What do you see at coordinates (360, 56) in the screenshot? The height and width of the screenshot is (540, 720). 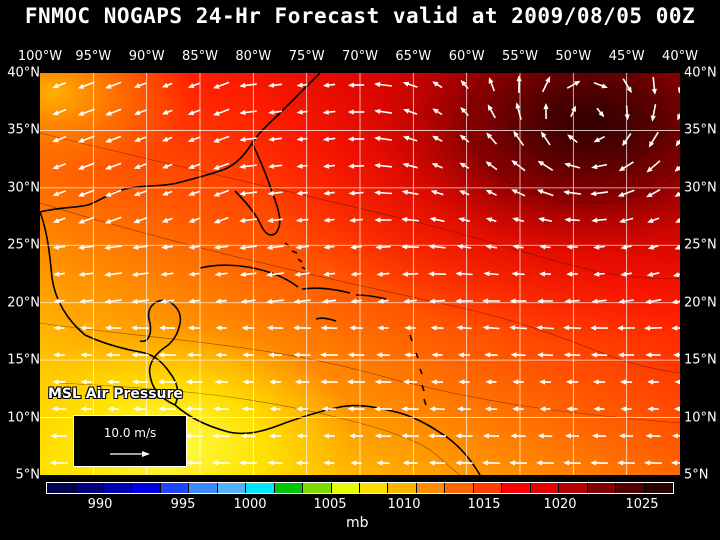 I see `longitude-label: 70°W` at bounding box center [360, 56].